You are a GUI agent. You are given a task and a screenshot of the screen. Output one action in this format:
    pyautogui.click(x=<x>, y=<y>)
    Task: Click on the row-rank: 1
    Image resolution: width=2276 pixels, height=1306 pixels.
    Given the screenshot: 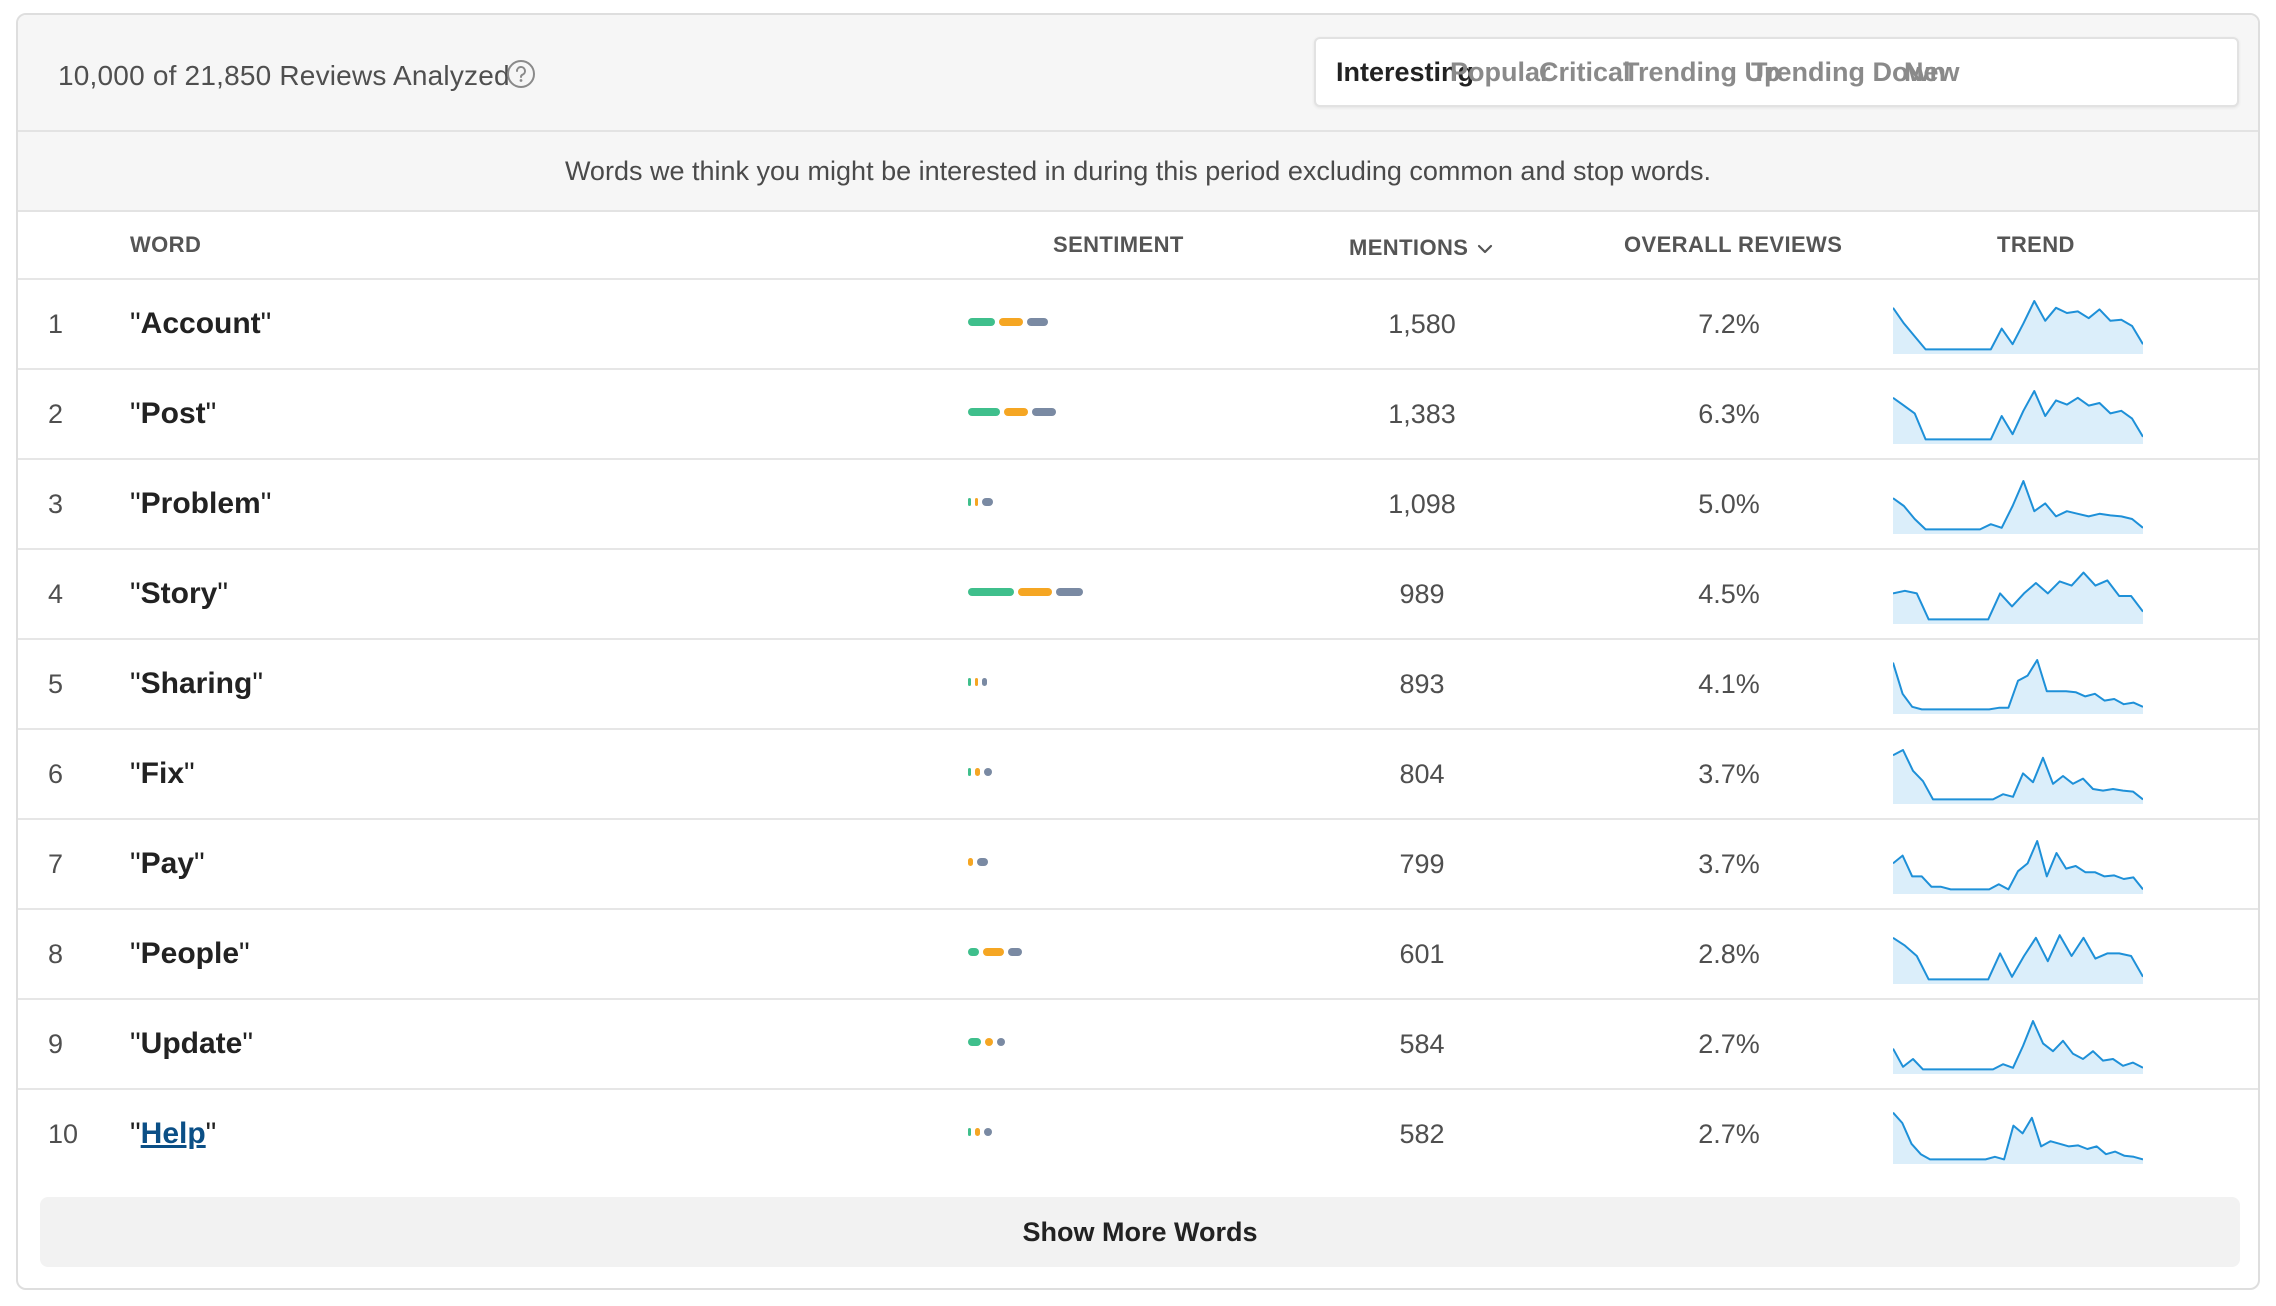 What is the action you would take?
    pyautogui.click(x=56, y=324)
    